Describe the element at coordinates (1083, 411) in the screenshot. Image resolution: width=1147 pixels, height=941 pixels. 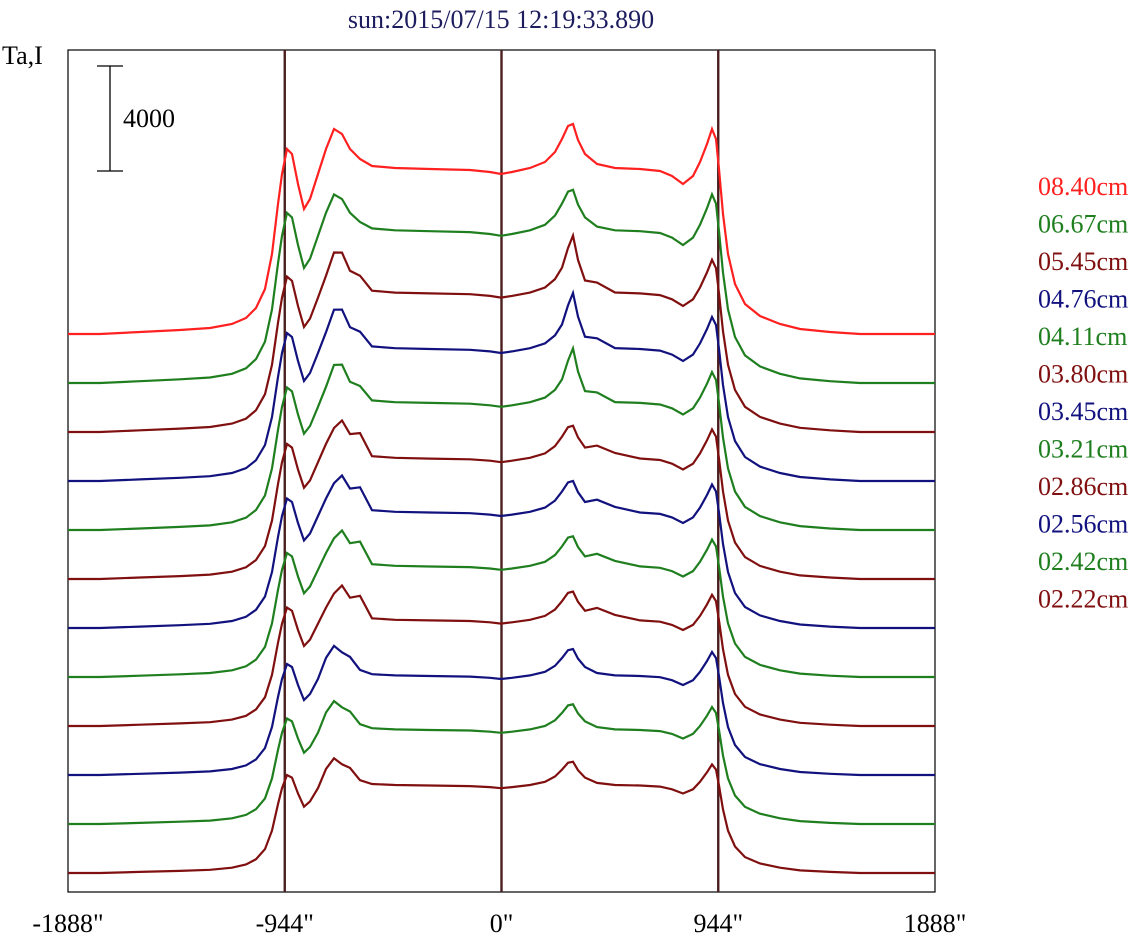
I see `legend-entry: 03.45cm` at that location.